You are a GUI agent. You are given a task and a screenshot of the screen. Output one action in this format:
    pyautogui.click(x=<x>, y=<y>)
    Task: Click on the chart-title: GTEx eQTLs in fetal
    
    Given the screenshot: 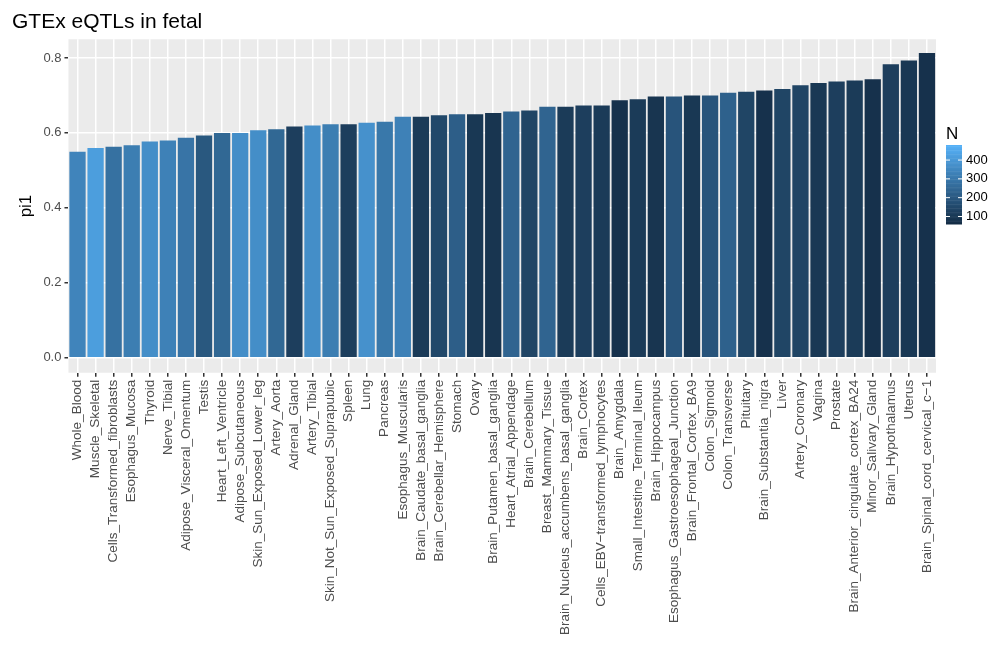 What is the action you would take?
    pyautogui.click(x=107, y=21)
    